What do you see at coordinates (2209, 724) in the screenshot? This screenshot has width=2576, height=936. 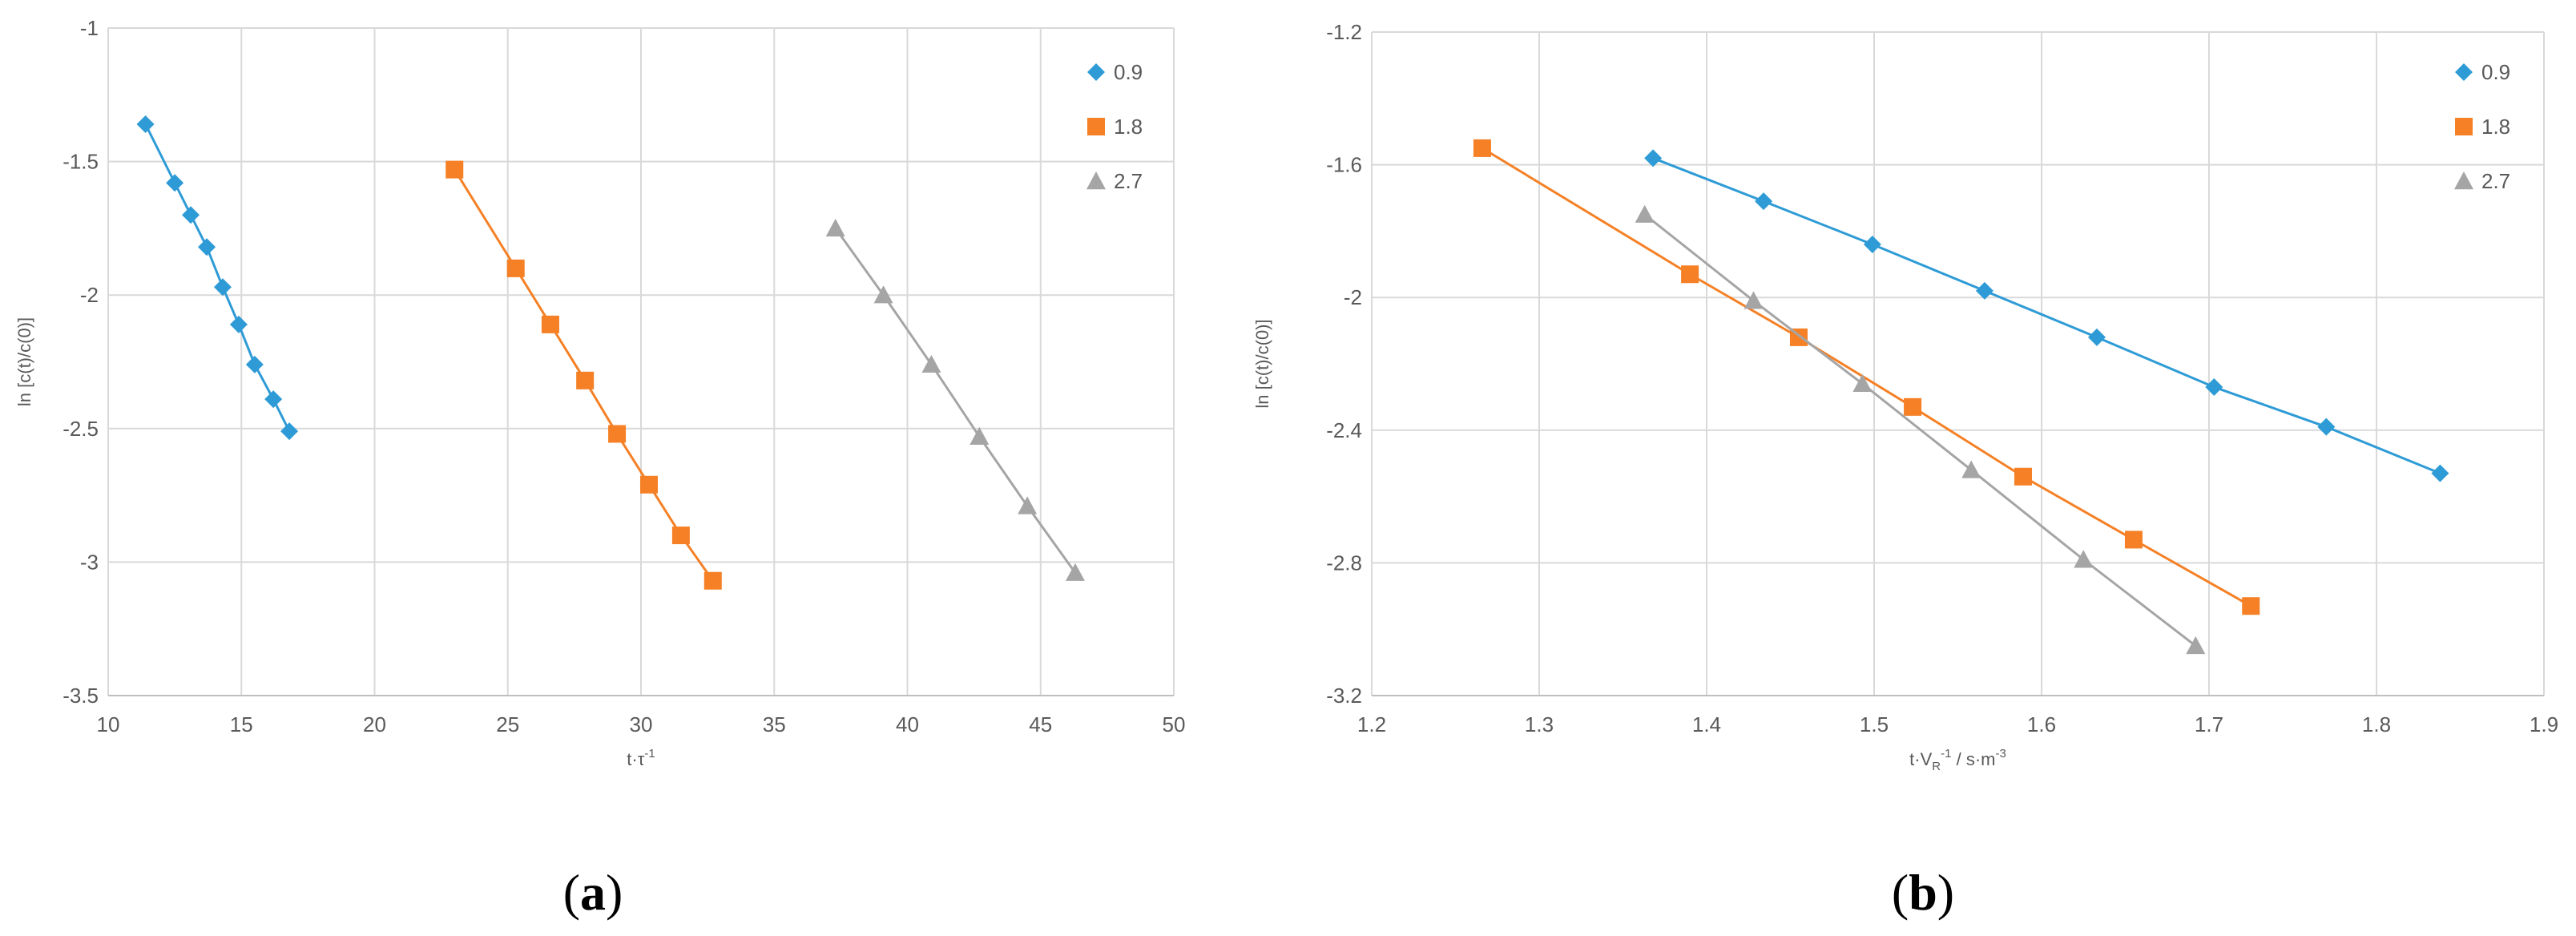 I see `x-tick-label: 1.7` at bounding box center [2209, 724].